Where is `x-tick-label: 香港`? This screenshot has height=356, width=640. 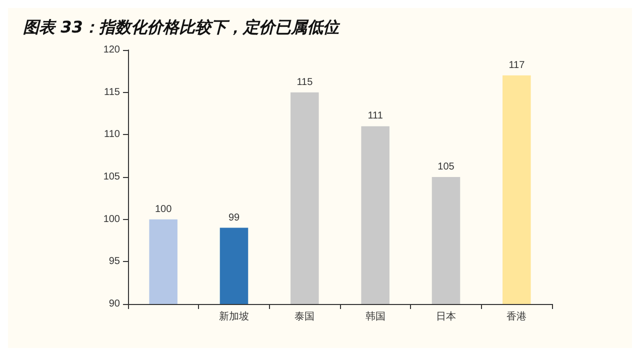 x-tick-label: 香港 is located at coordinates (516, 316).